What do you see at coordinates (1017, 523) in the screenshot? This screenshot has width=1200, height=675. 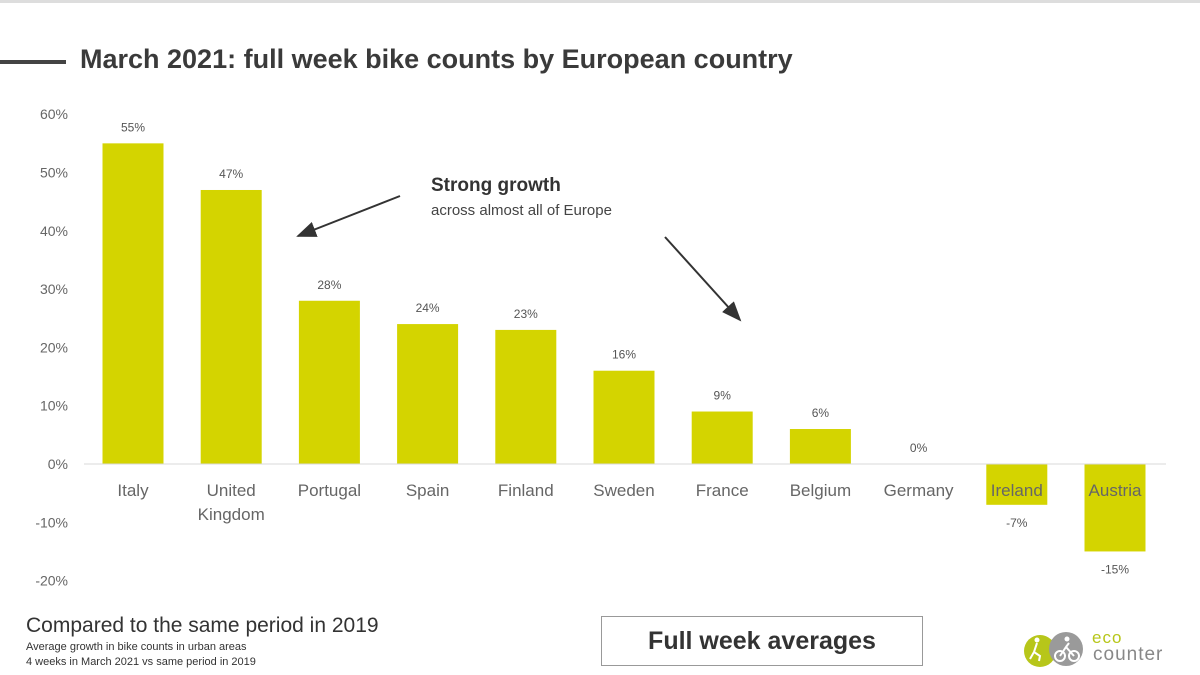 I see `data-label: -7%` at bounding box center [1017, 523].